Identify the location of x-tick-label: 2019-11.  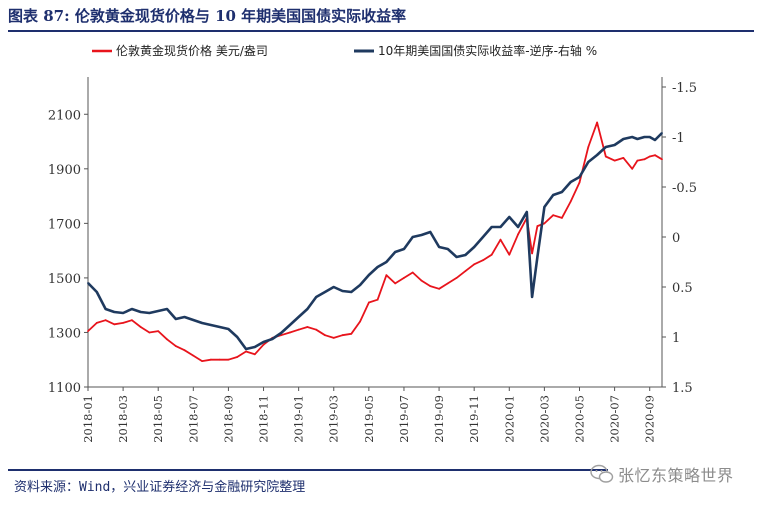
(474, 419).